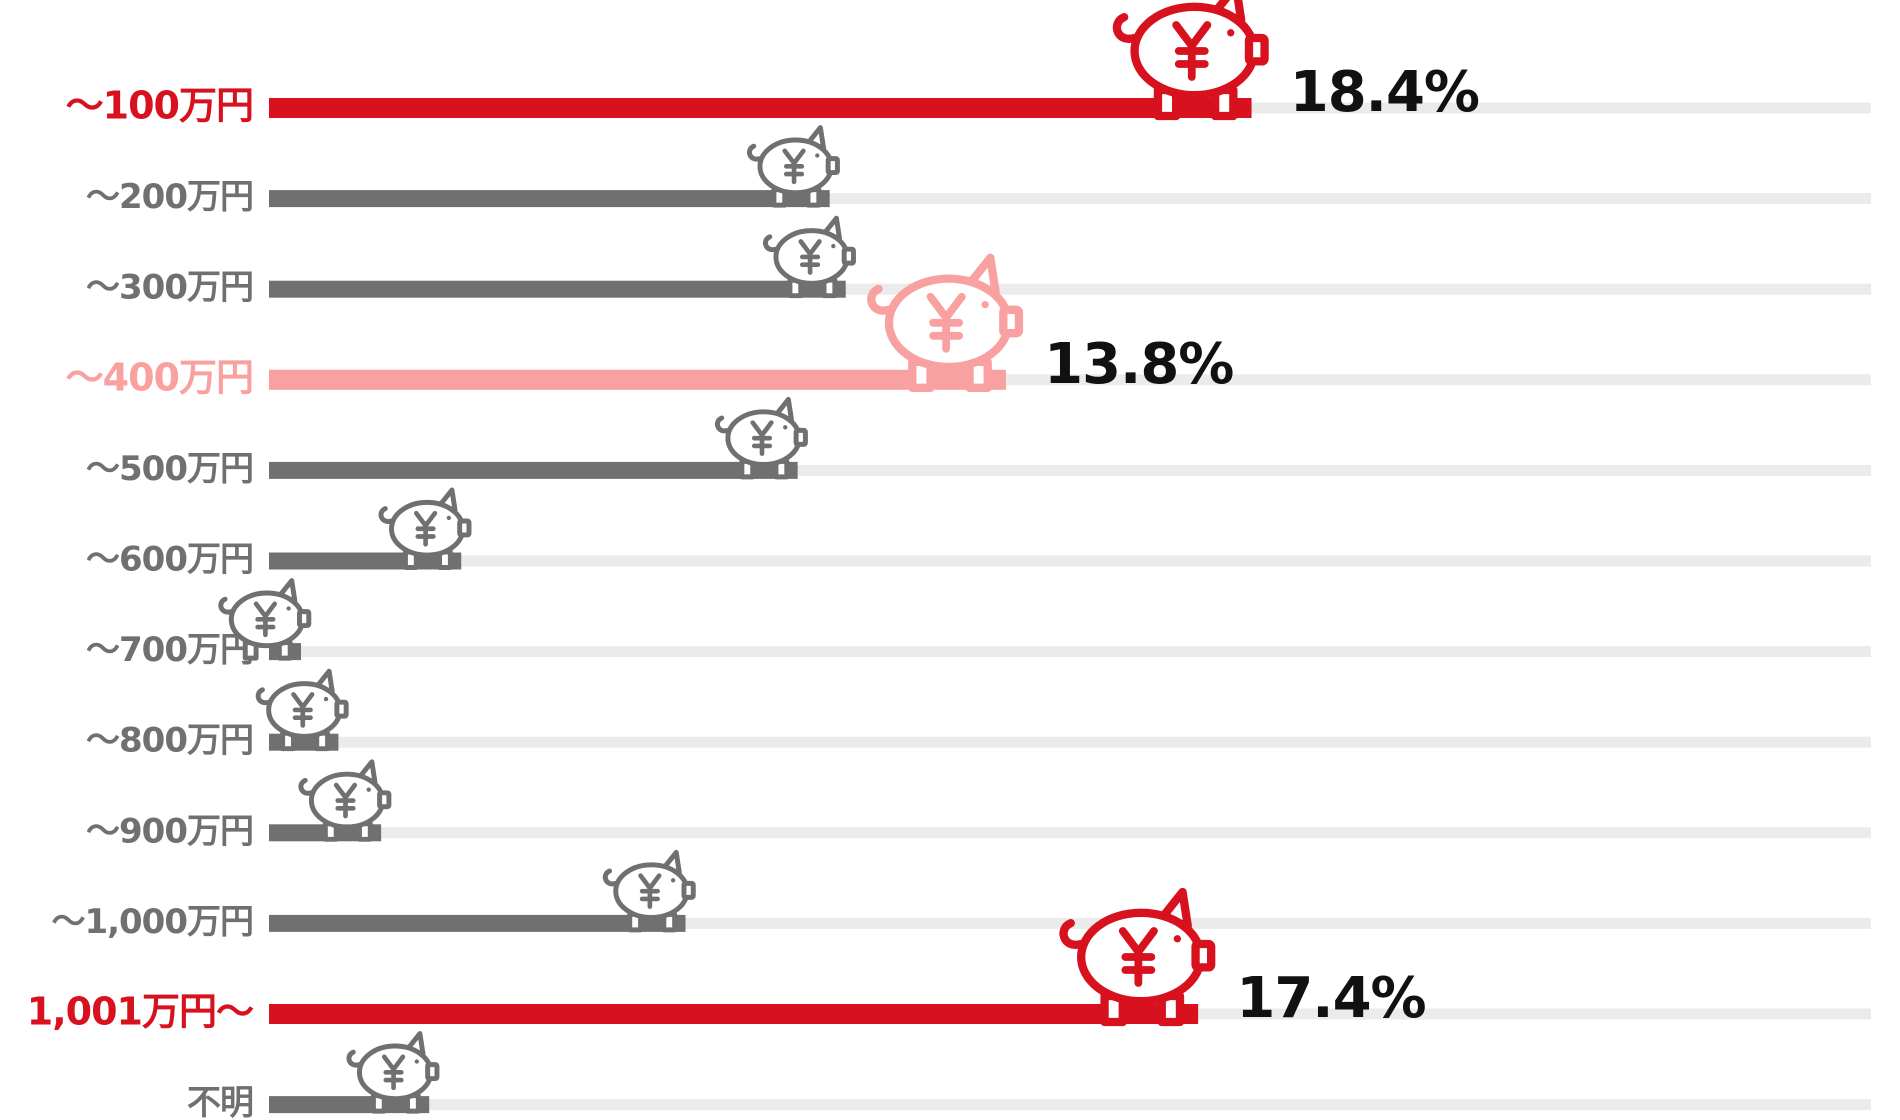  What do you see at coordinates (1384, 92) in the screenshot?
I see `value-label: 18.4%` at bounding box center [1384, 92].